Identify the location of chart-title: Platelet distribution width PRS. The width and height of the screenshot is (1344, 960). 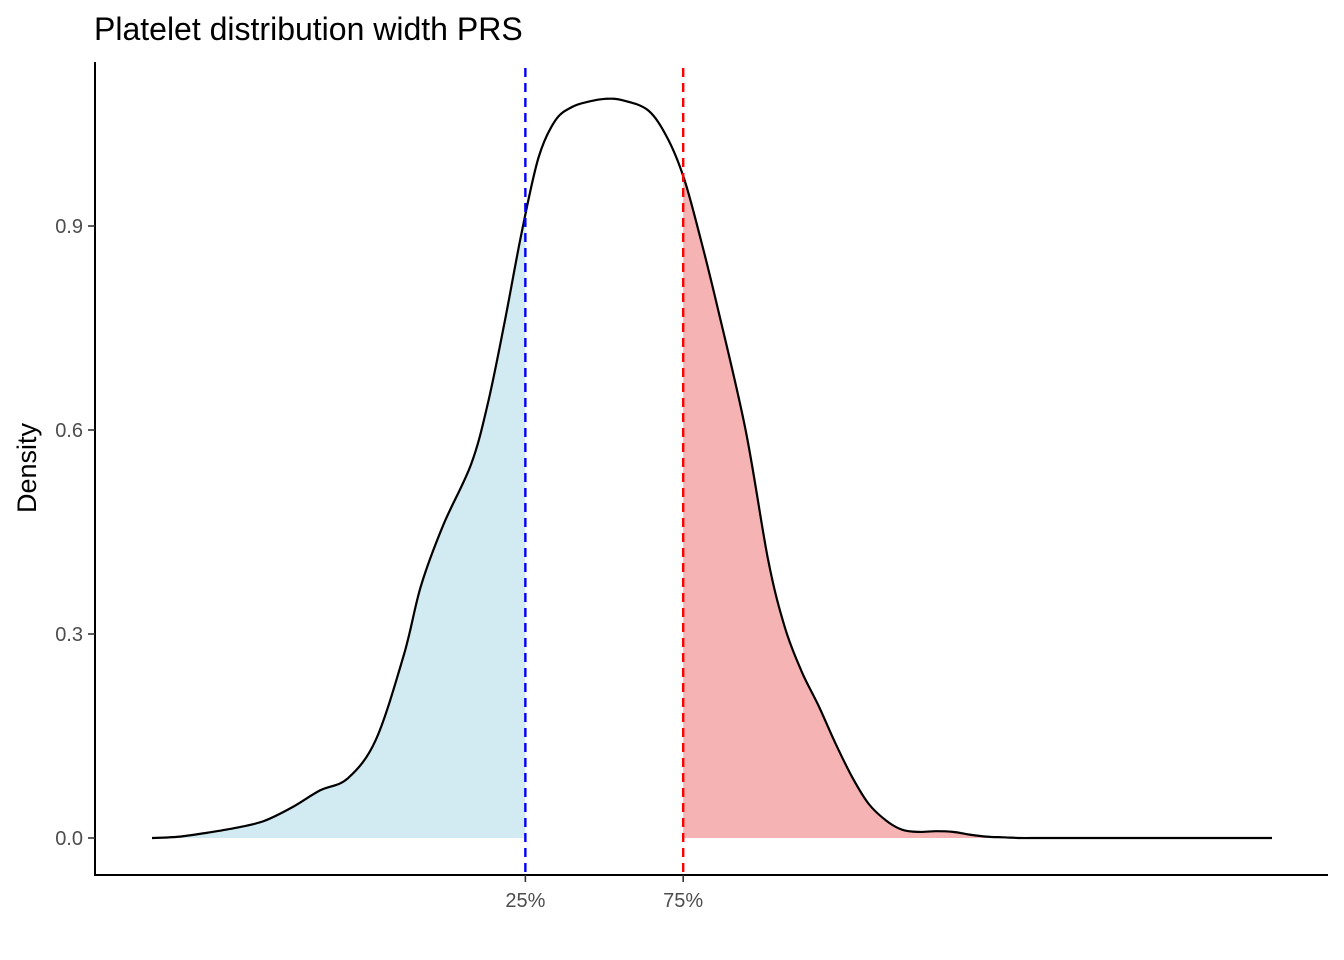
(308, 29).